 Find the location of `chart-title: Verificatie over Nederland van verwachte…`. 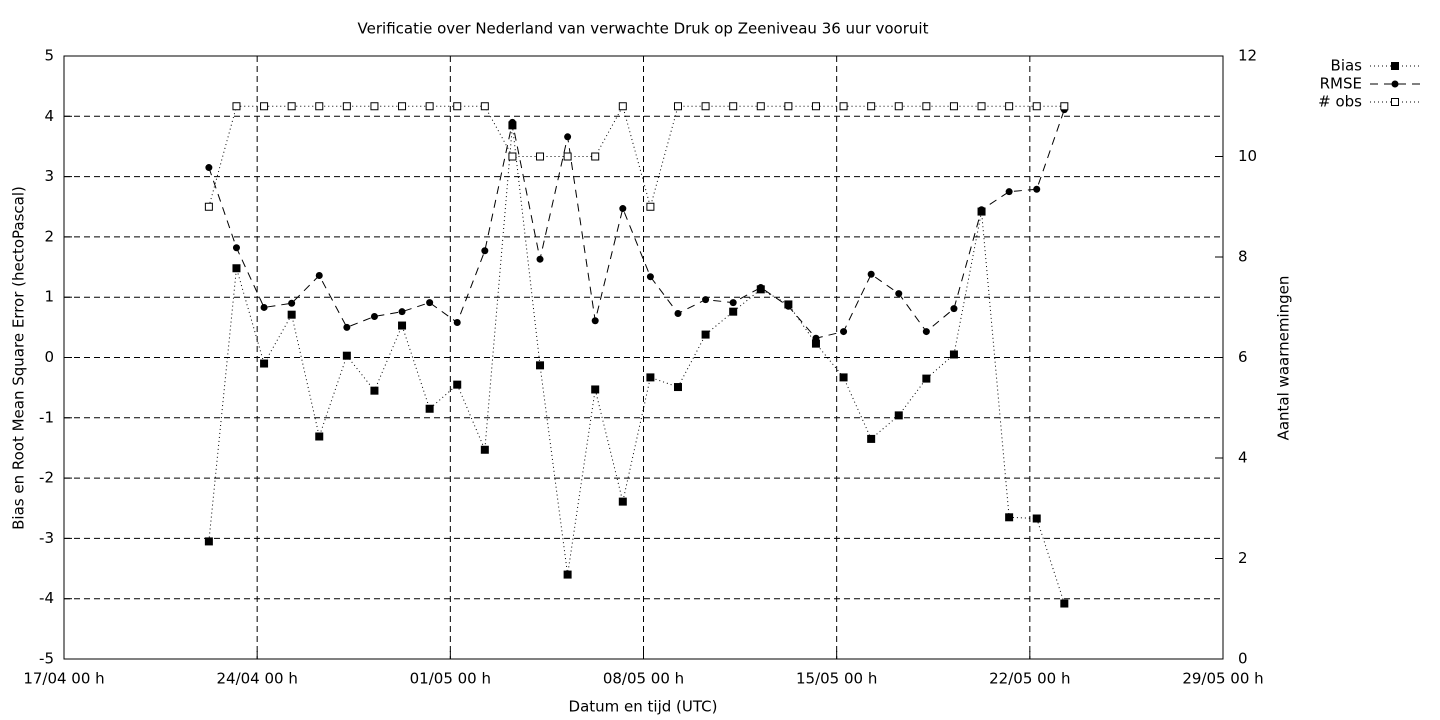

chart-title: Verificatie over Nederland van verwachte… is located at coordinates (643, 29).